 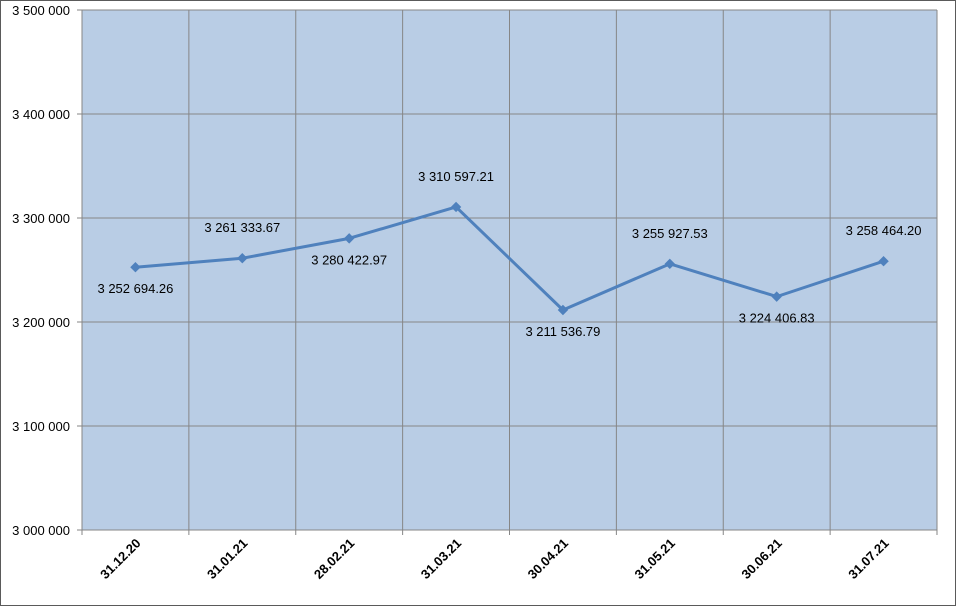 I want to click on data-label: 3 310 597.21, so click(x=456, y=176).